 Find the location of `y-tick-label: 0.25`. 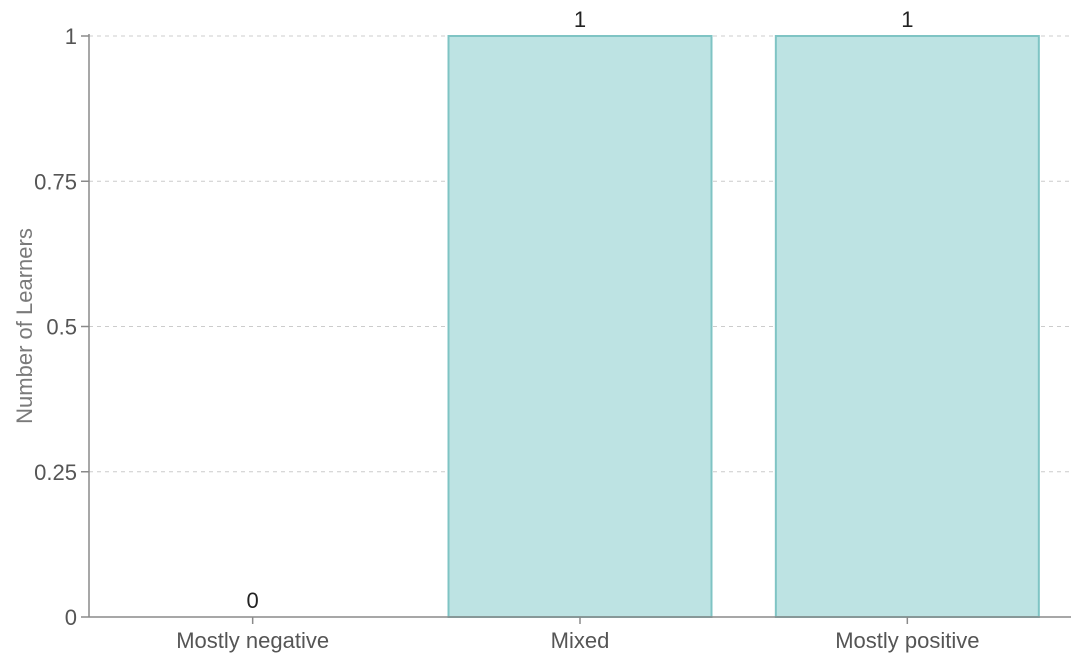

y-tick-label: 0.25 is located at coordinates (55, 472).